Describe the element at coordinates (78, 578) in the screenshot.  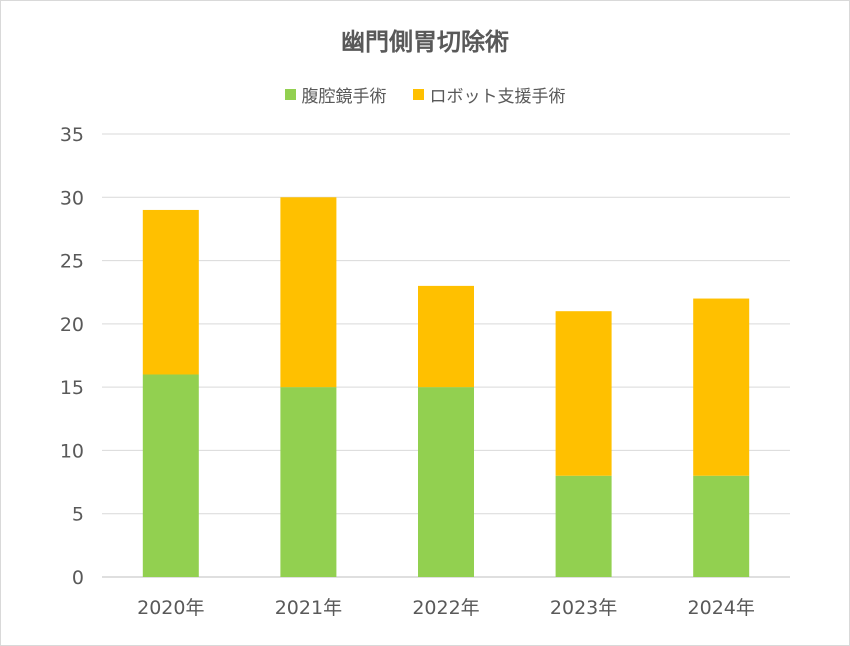
I see `y-tick-label: 0` at that location.